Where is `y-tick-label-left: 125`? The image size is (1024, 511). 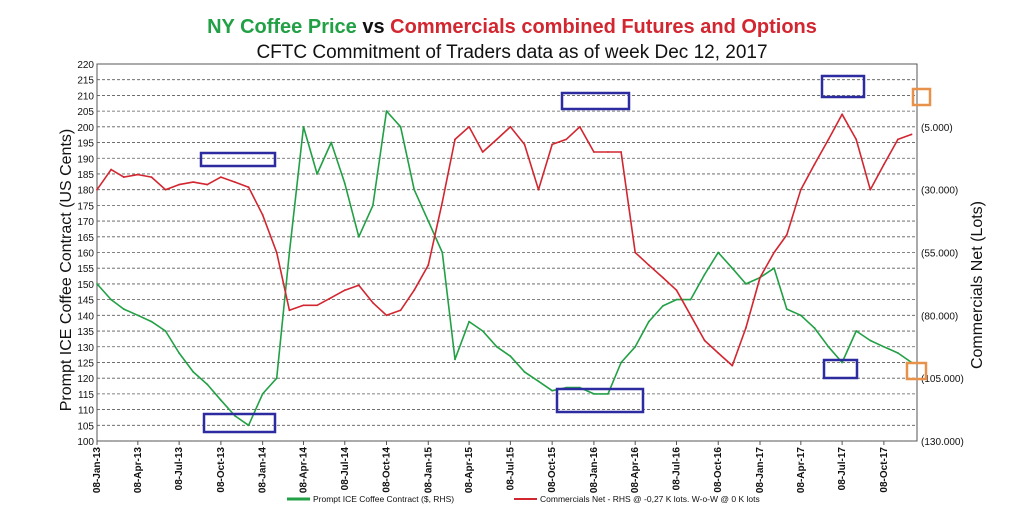
y-tick-label-left: 125 is located at coordinates (85, 363).